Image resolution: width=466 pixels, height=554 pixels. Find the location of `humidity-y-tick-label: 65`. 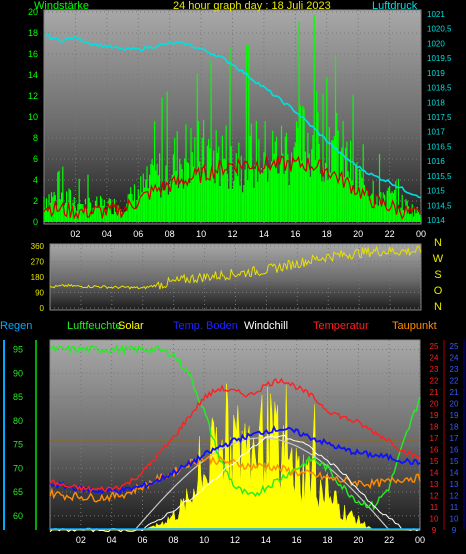

humidity-y-tick-label: 65 is located at coordinates (18, 492).